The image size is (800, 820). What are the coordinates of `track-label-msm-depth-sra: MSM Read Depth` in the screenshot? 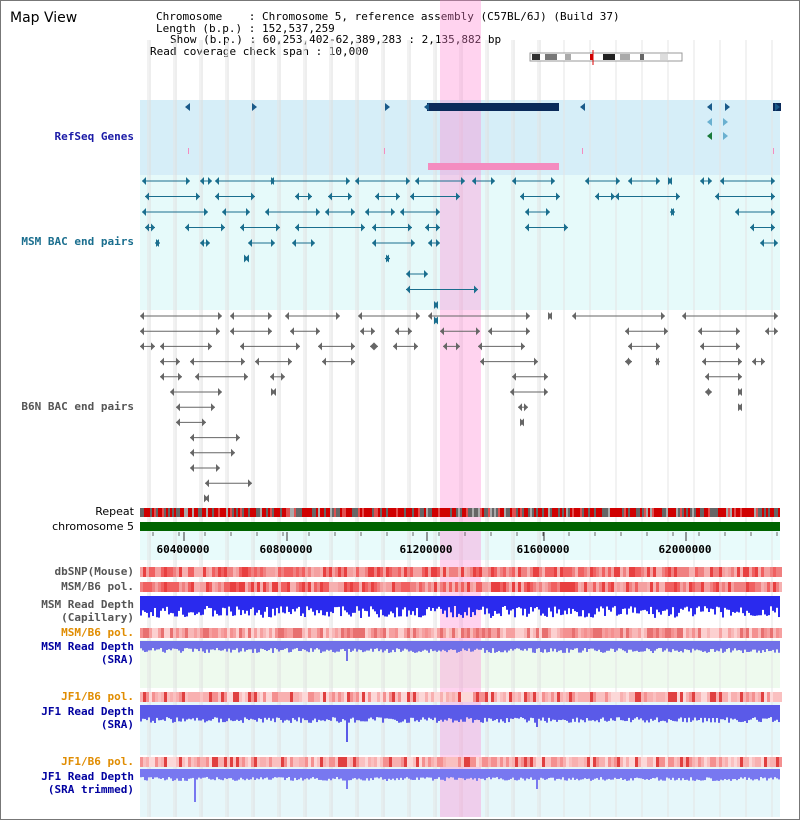 It's located at (87, 646).